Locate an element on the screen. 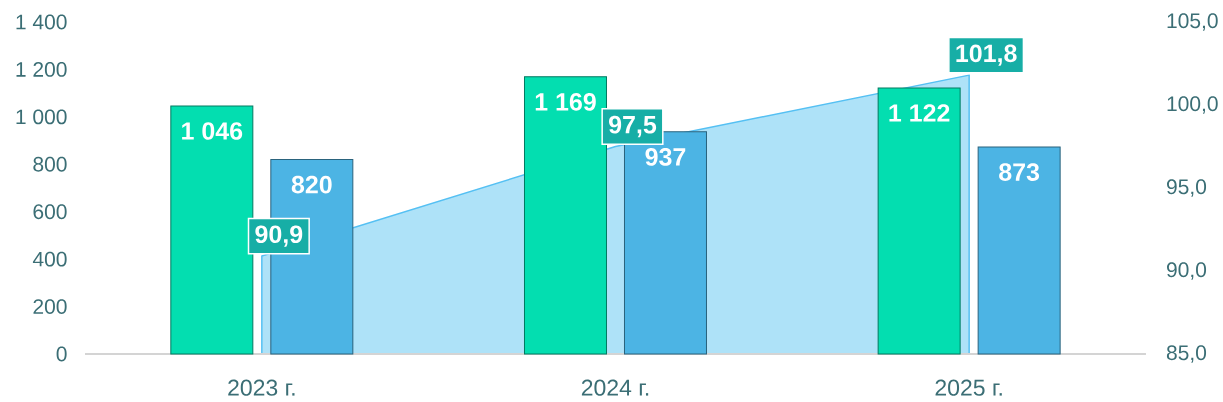 The height and width of the screenshot is (402, 1223). data-label: 101,8 is located at coordinates (986, 55).